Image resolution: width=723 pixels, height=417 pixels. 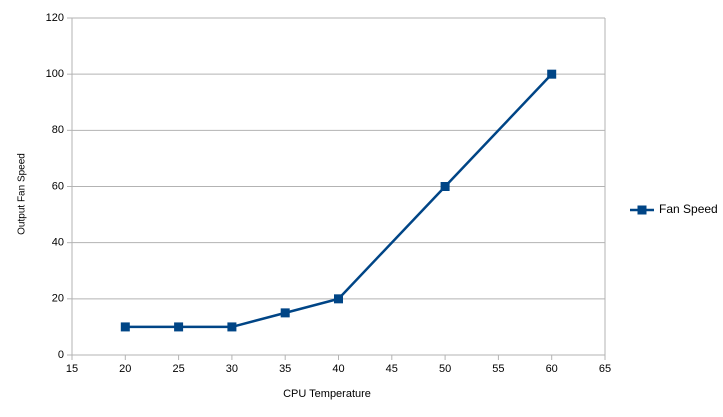 I want to click on x-tick-label: 15, so click(x=72, y=369).